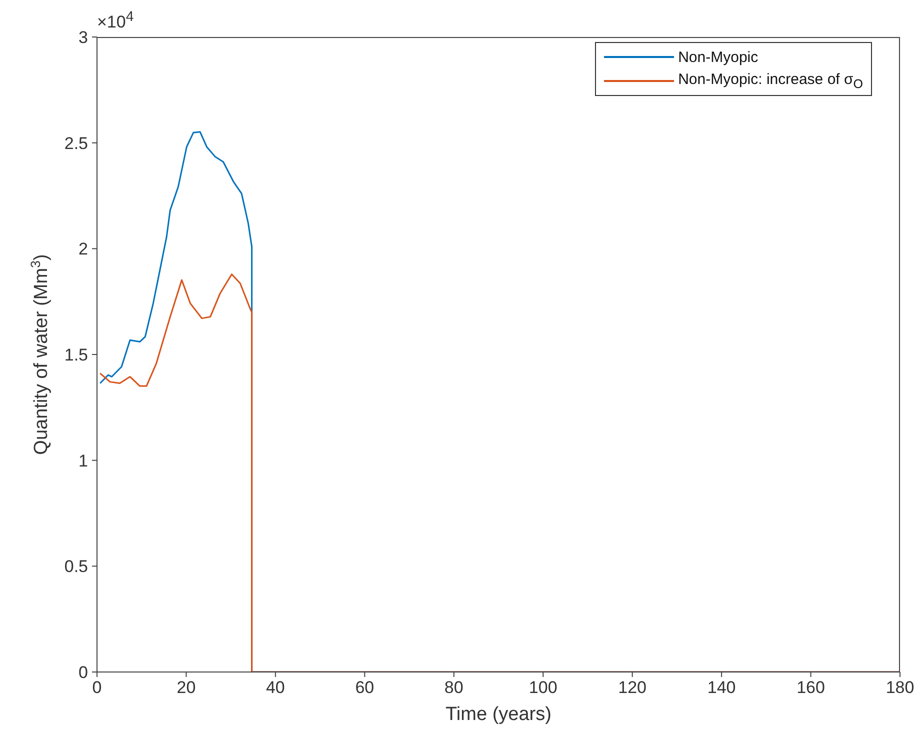 This screenshot has height=756, width=924. I want to click on y-tick-label: 0, so click(83, 672).